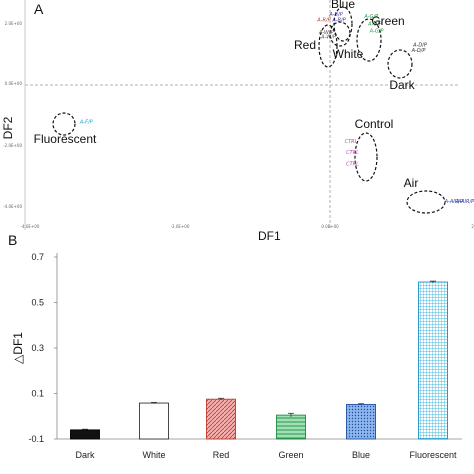  What do you see at coordinates (65, 139) in the screenshot?
I see `group-label: Fluorescent` at bounding box center [65, 139].